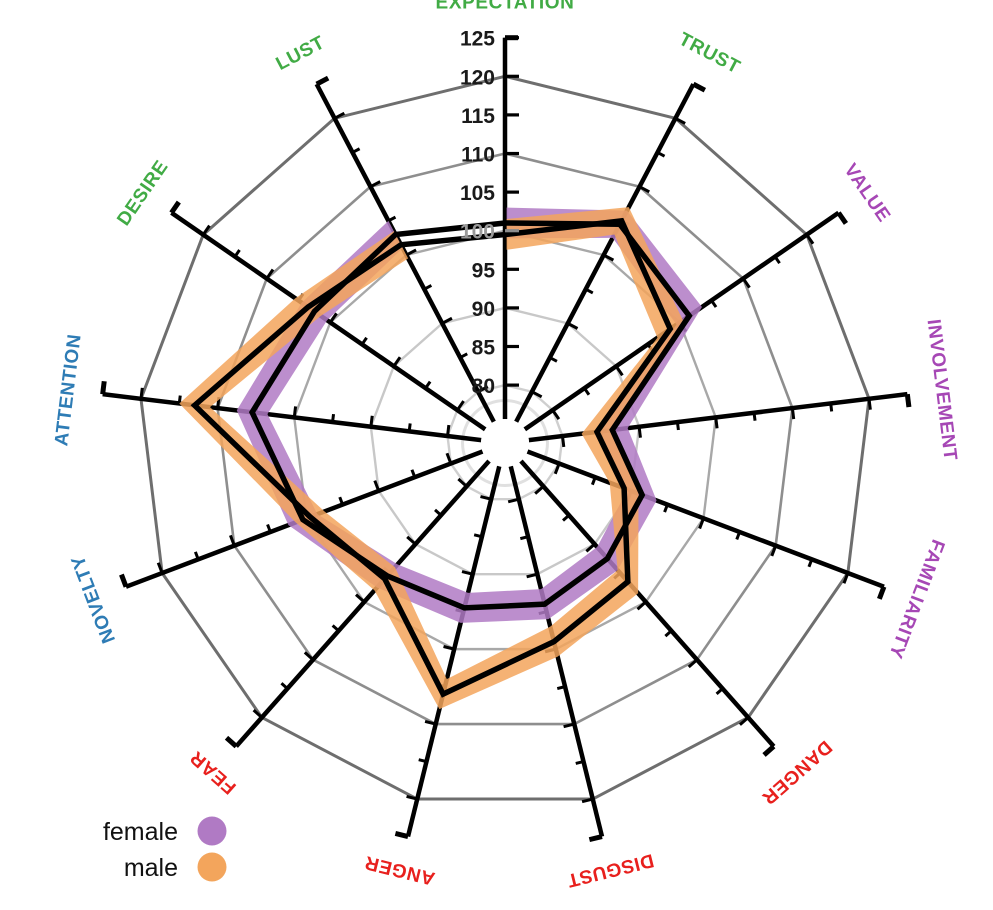 This screenshot has height=910, width=993. I want to click on spoke-anger, so click(453, 651).